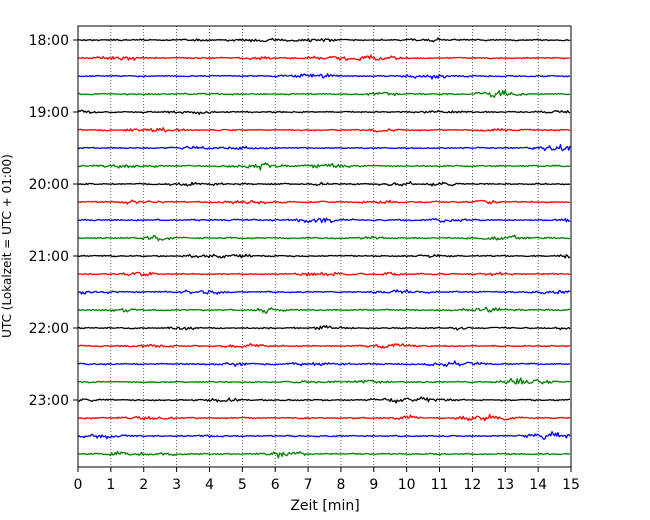  I want to click on x-tick-label-4: 4, so click(209, 485).